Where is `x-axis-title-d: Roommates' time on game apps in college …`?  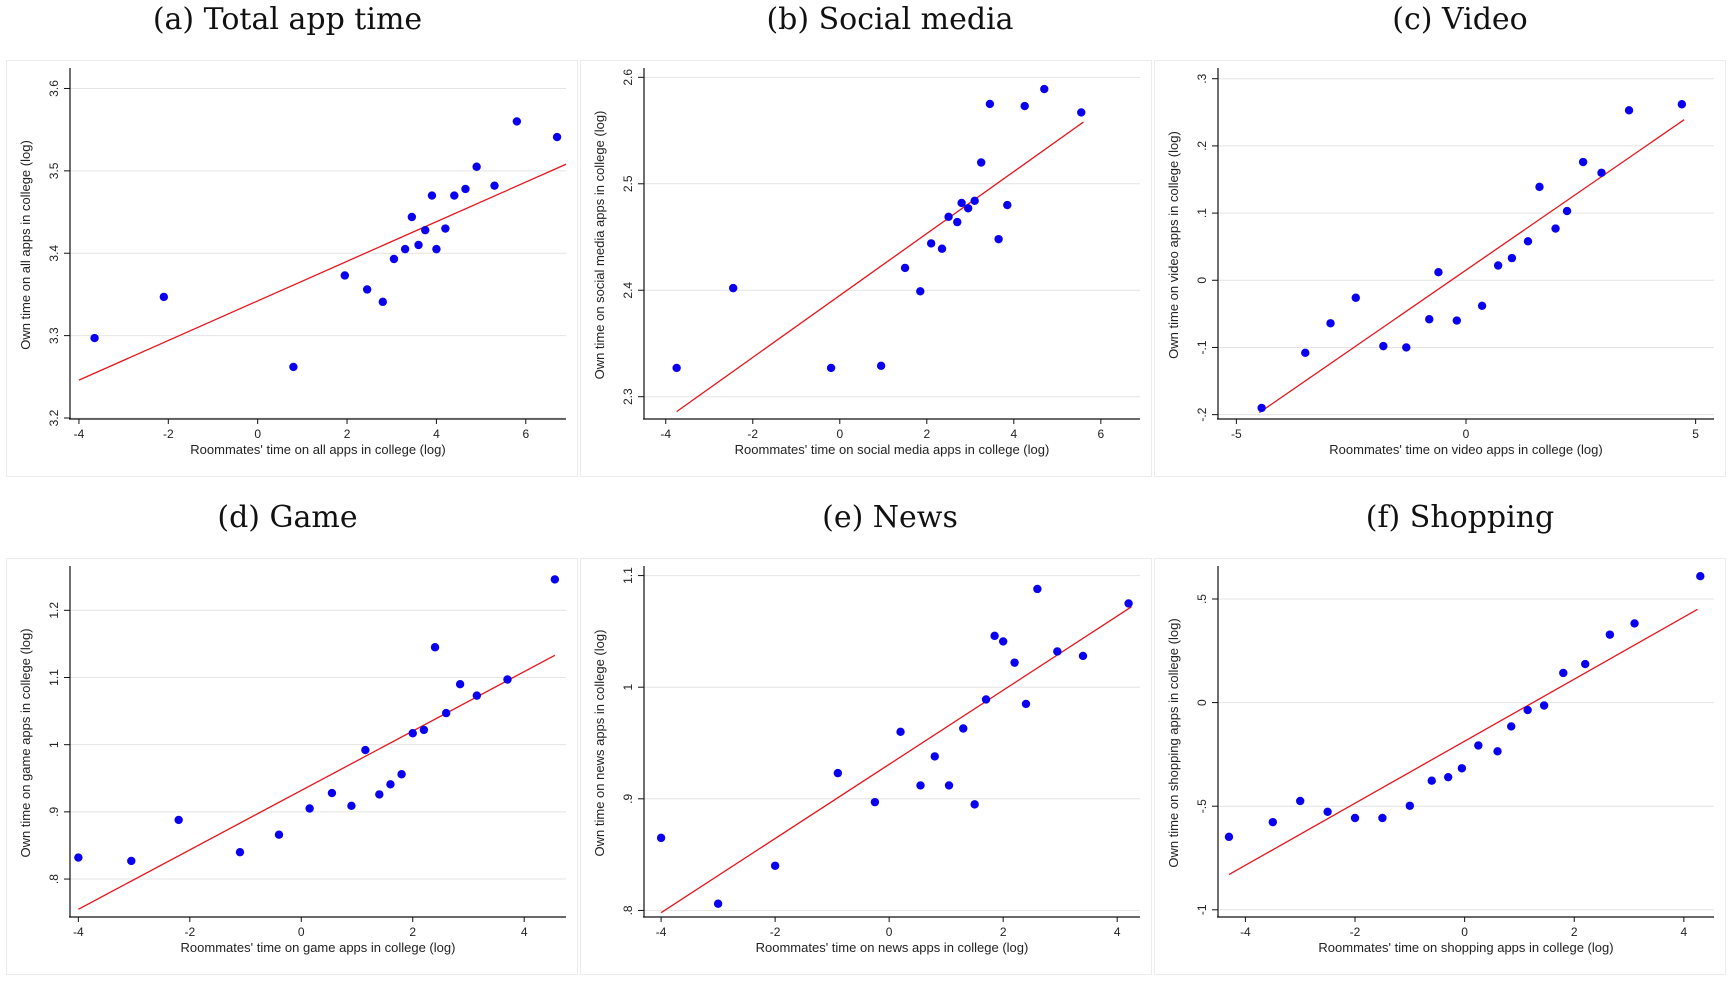 x-axis-title-d: Roommates' time on game apps in college … is located at coordinates (318, 947).